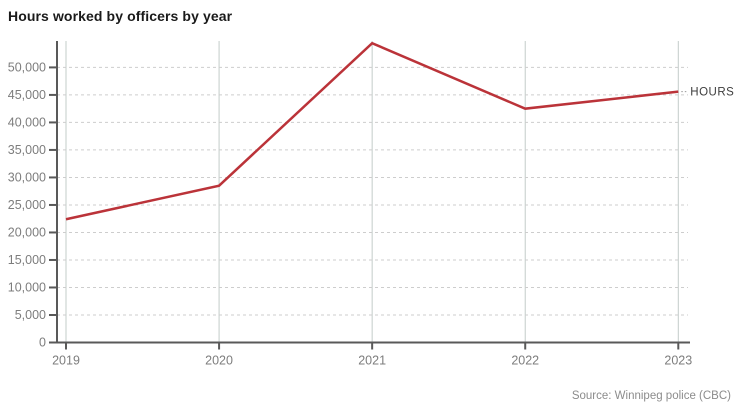  What do you see at coordinates (678, 361) in the screenshot?
I see `x-tick-label: 2023` at bounding box center [678, 361].